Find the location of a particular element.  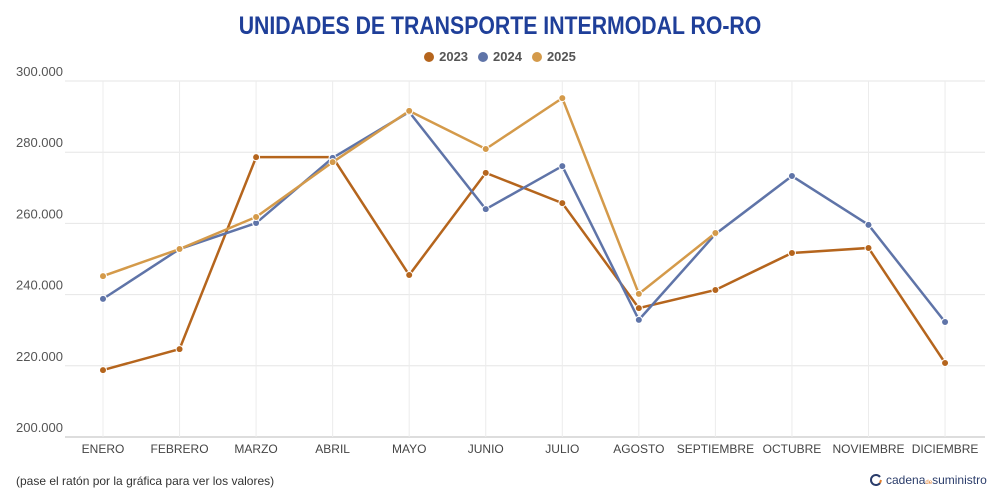

logo-icon is located at coordinates (876, 480).